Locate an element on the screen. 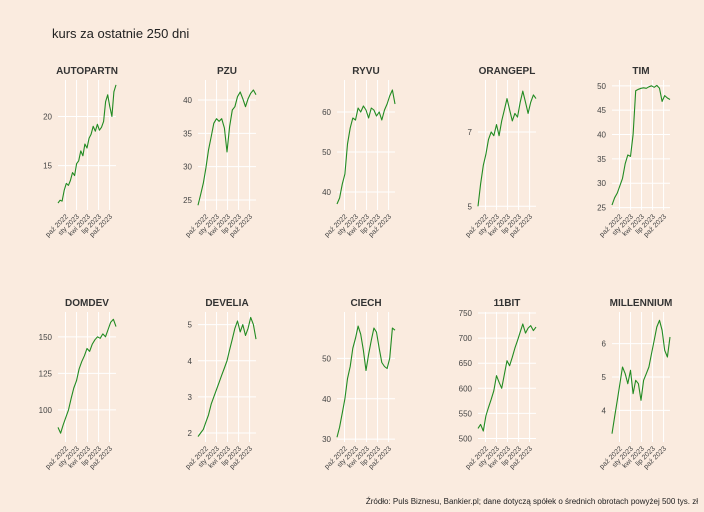 The image size is (704, 512). figure-title: kurs za ostatnie 250 dni is located at coordinates (121, 33).